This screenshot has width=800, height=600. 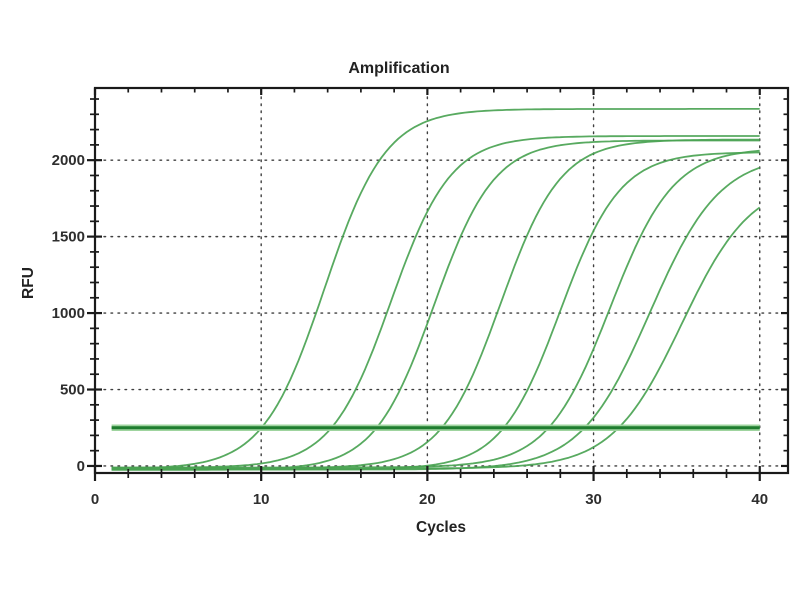 What do you see at coordinates (68, 160) in the screenshot?
I see `y-tick-label: 2000` at bounding box center [68, 160].